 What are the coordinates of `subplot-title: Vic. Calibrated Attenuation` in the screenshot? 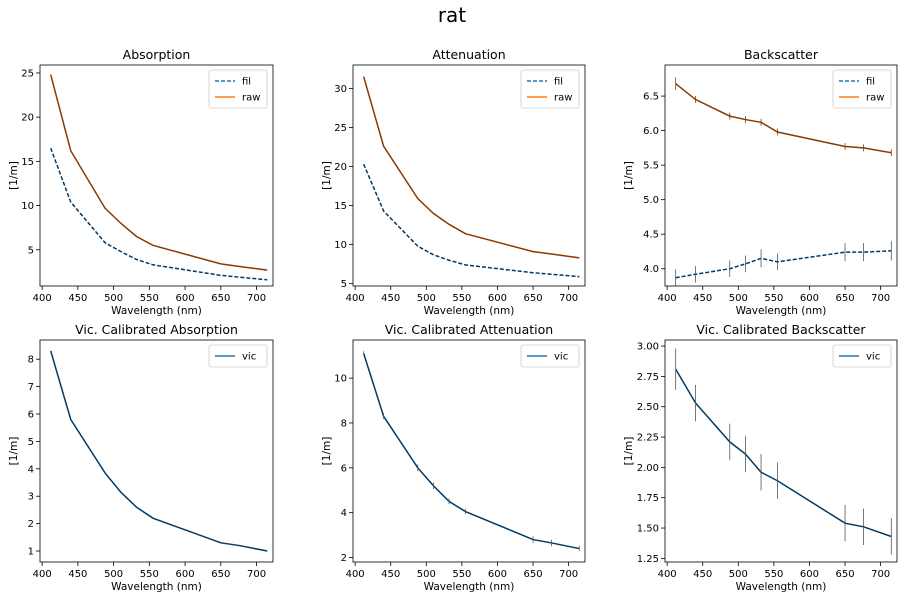 It's located at (469, 329).